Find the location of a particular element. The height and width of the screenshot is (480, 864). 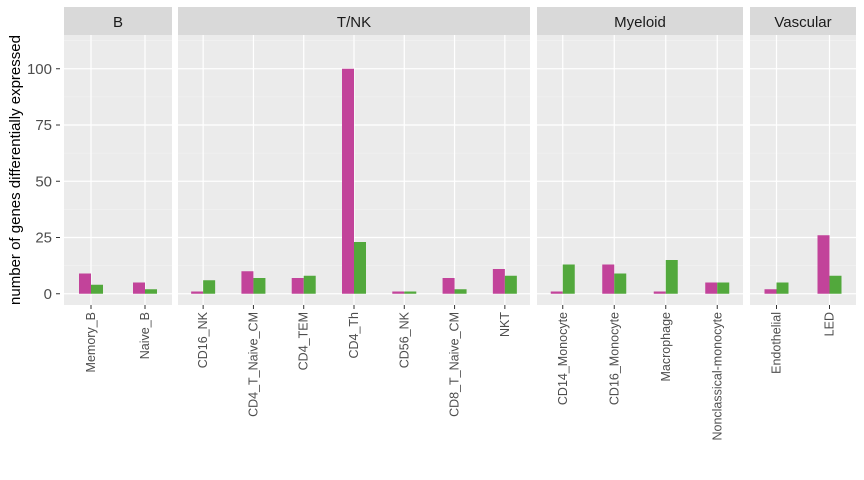

y-tick-label: 75 is located at coordinates (43, 125).